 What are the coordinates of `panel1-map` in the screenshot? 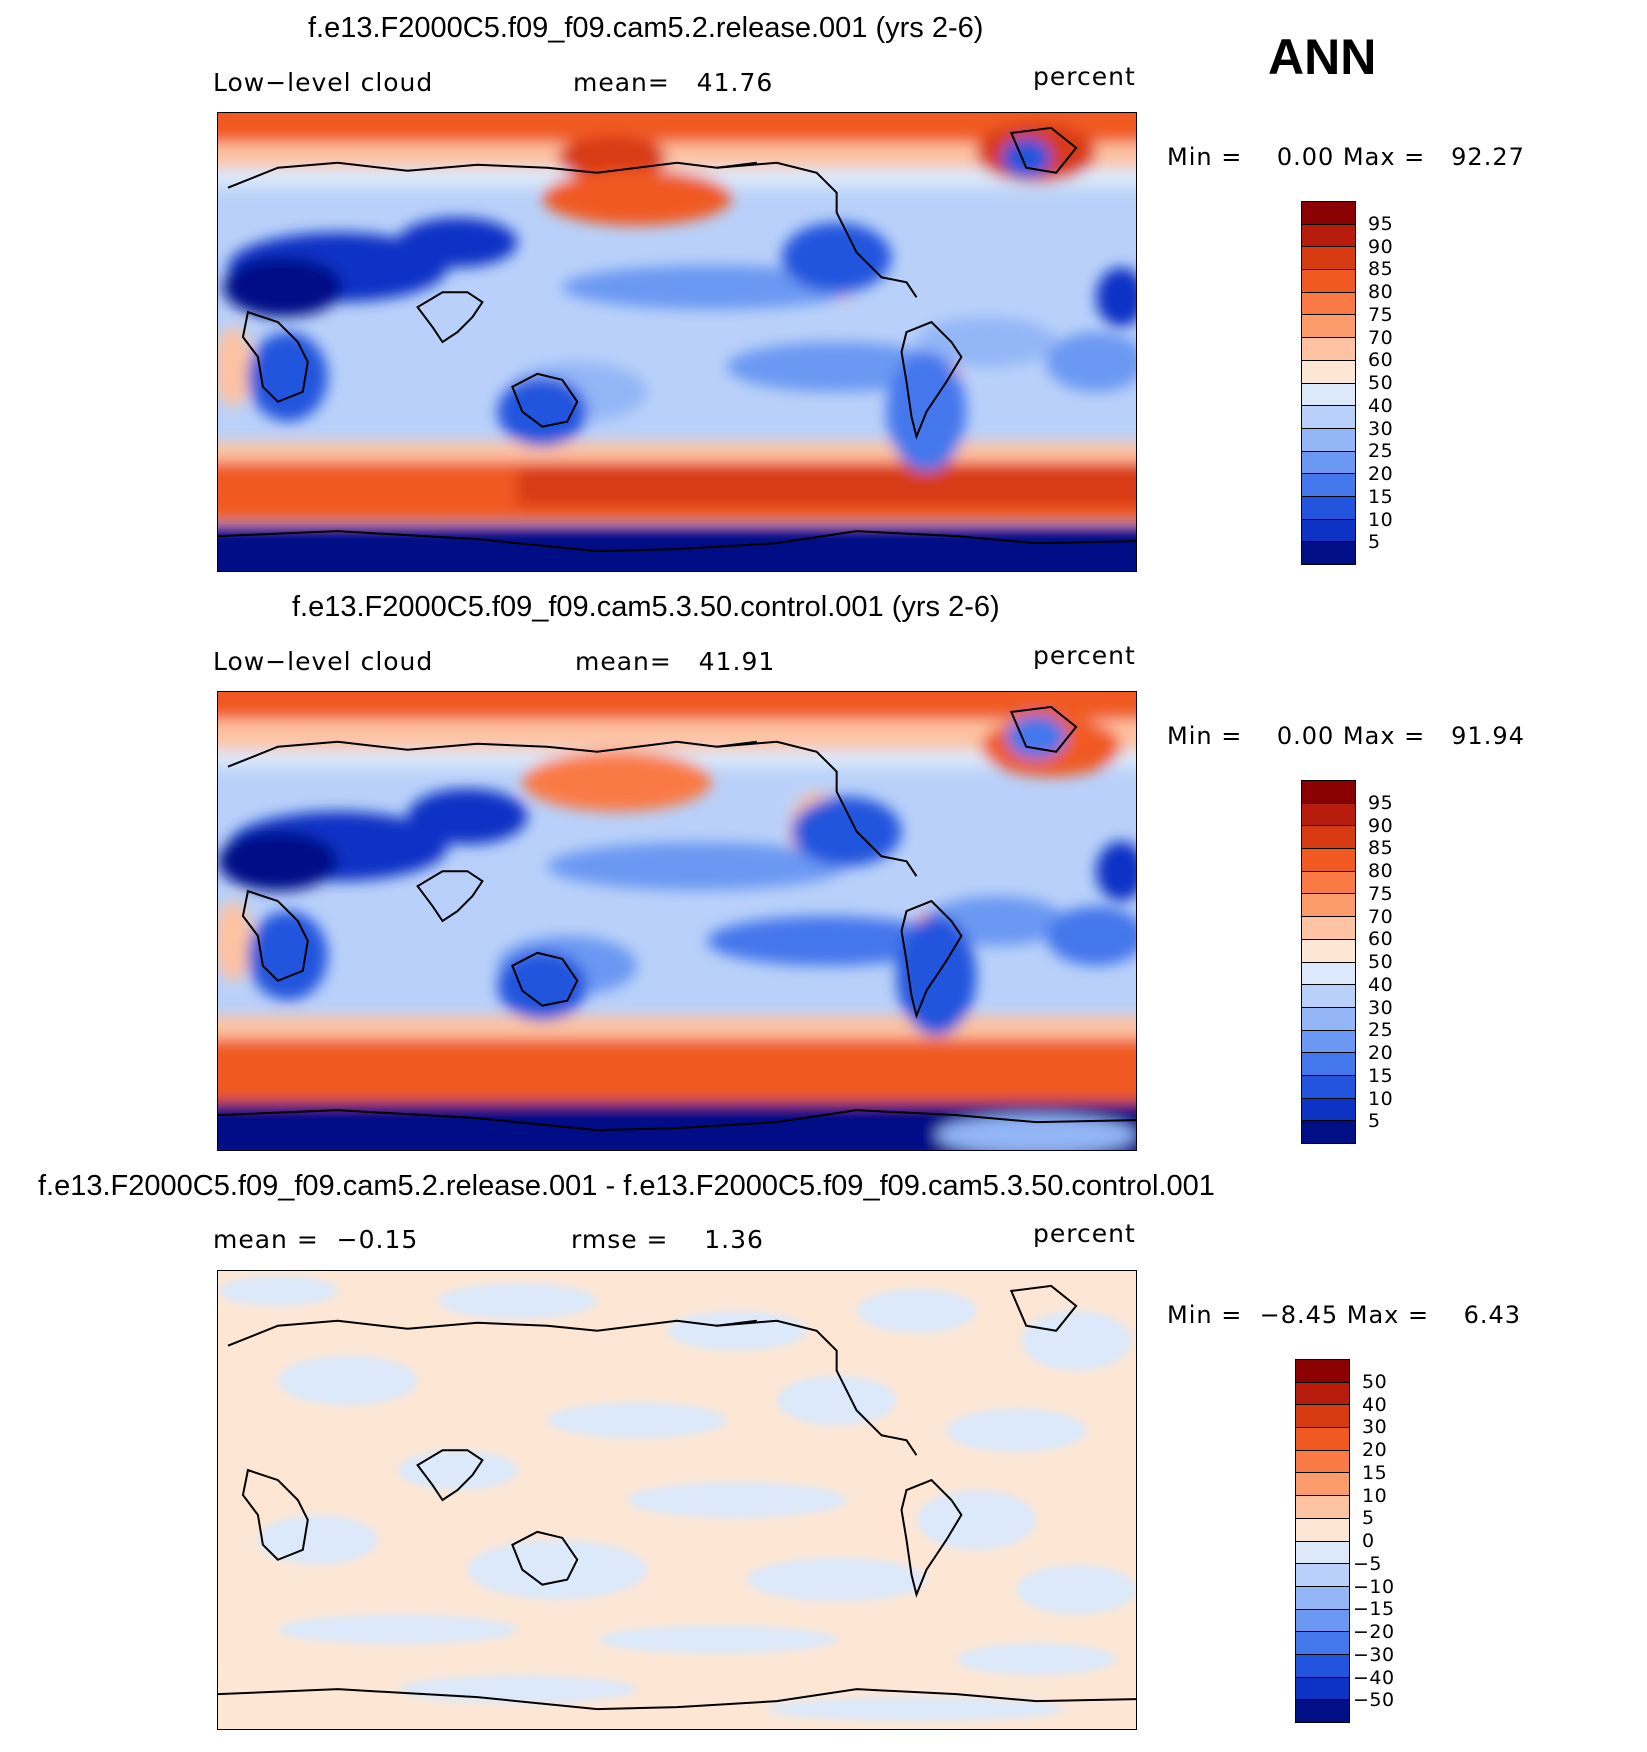 It's located at (677, 342).